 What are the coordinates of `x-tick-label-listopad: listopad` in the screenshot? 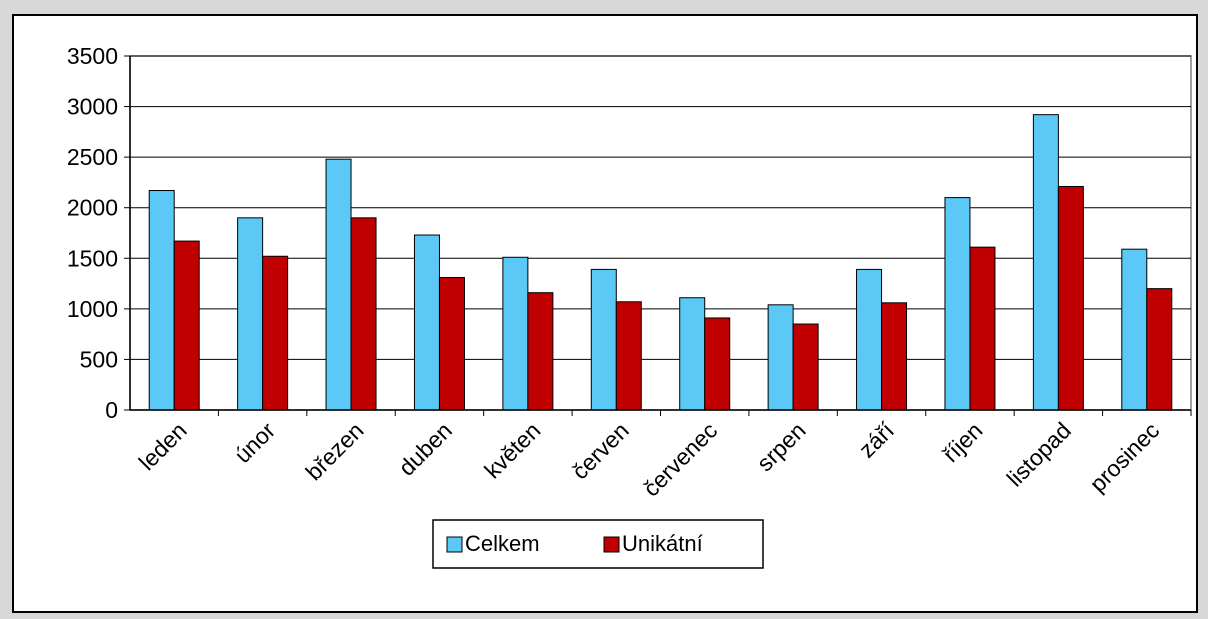 It's located at (1038, 454).